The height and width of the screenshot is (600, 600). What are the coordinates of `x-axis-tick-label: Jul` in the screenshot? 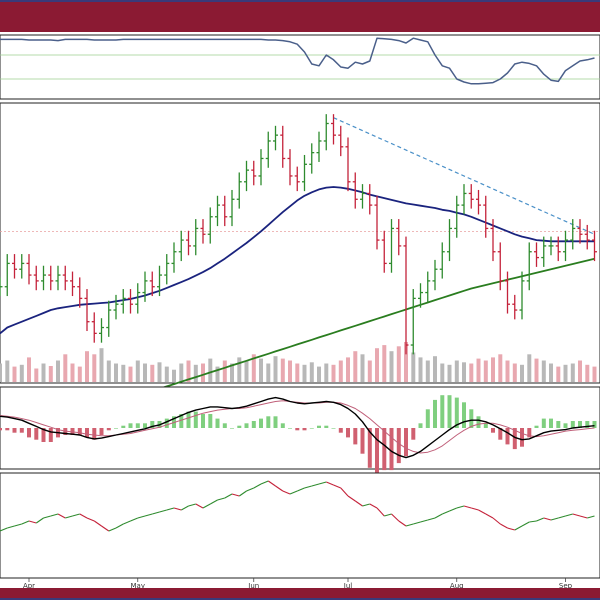 It's located at (348, 586).